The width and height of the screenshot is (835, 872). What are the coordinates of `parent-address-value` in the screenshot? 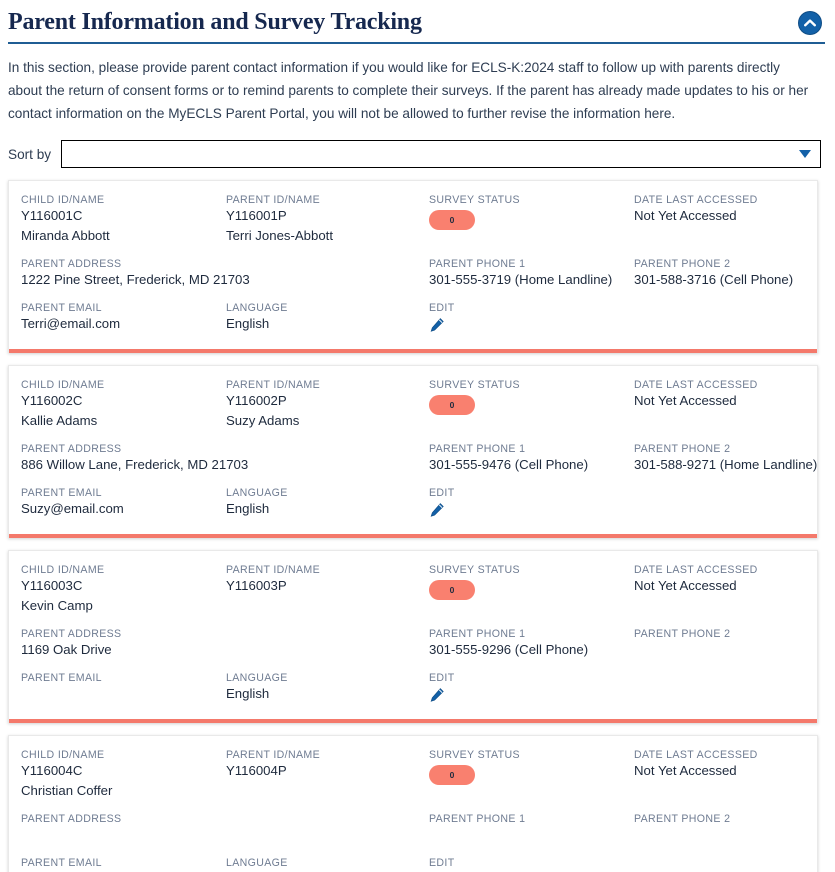 It's located at (119, 835).